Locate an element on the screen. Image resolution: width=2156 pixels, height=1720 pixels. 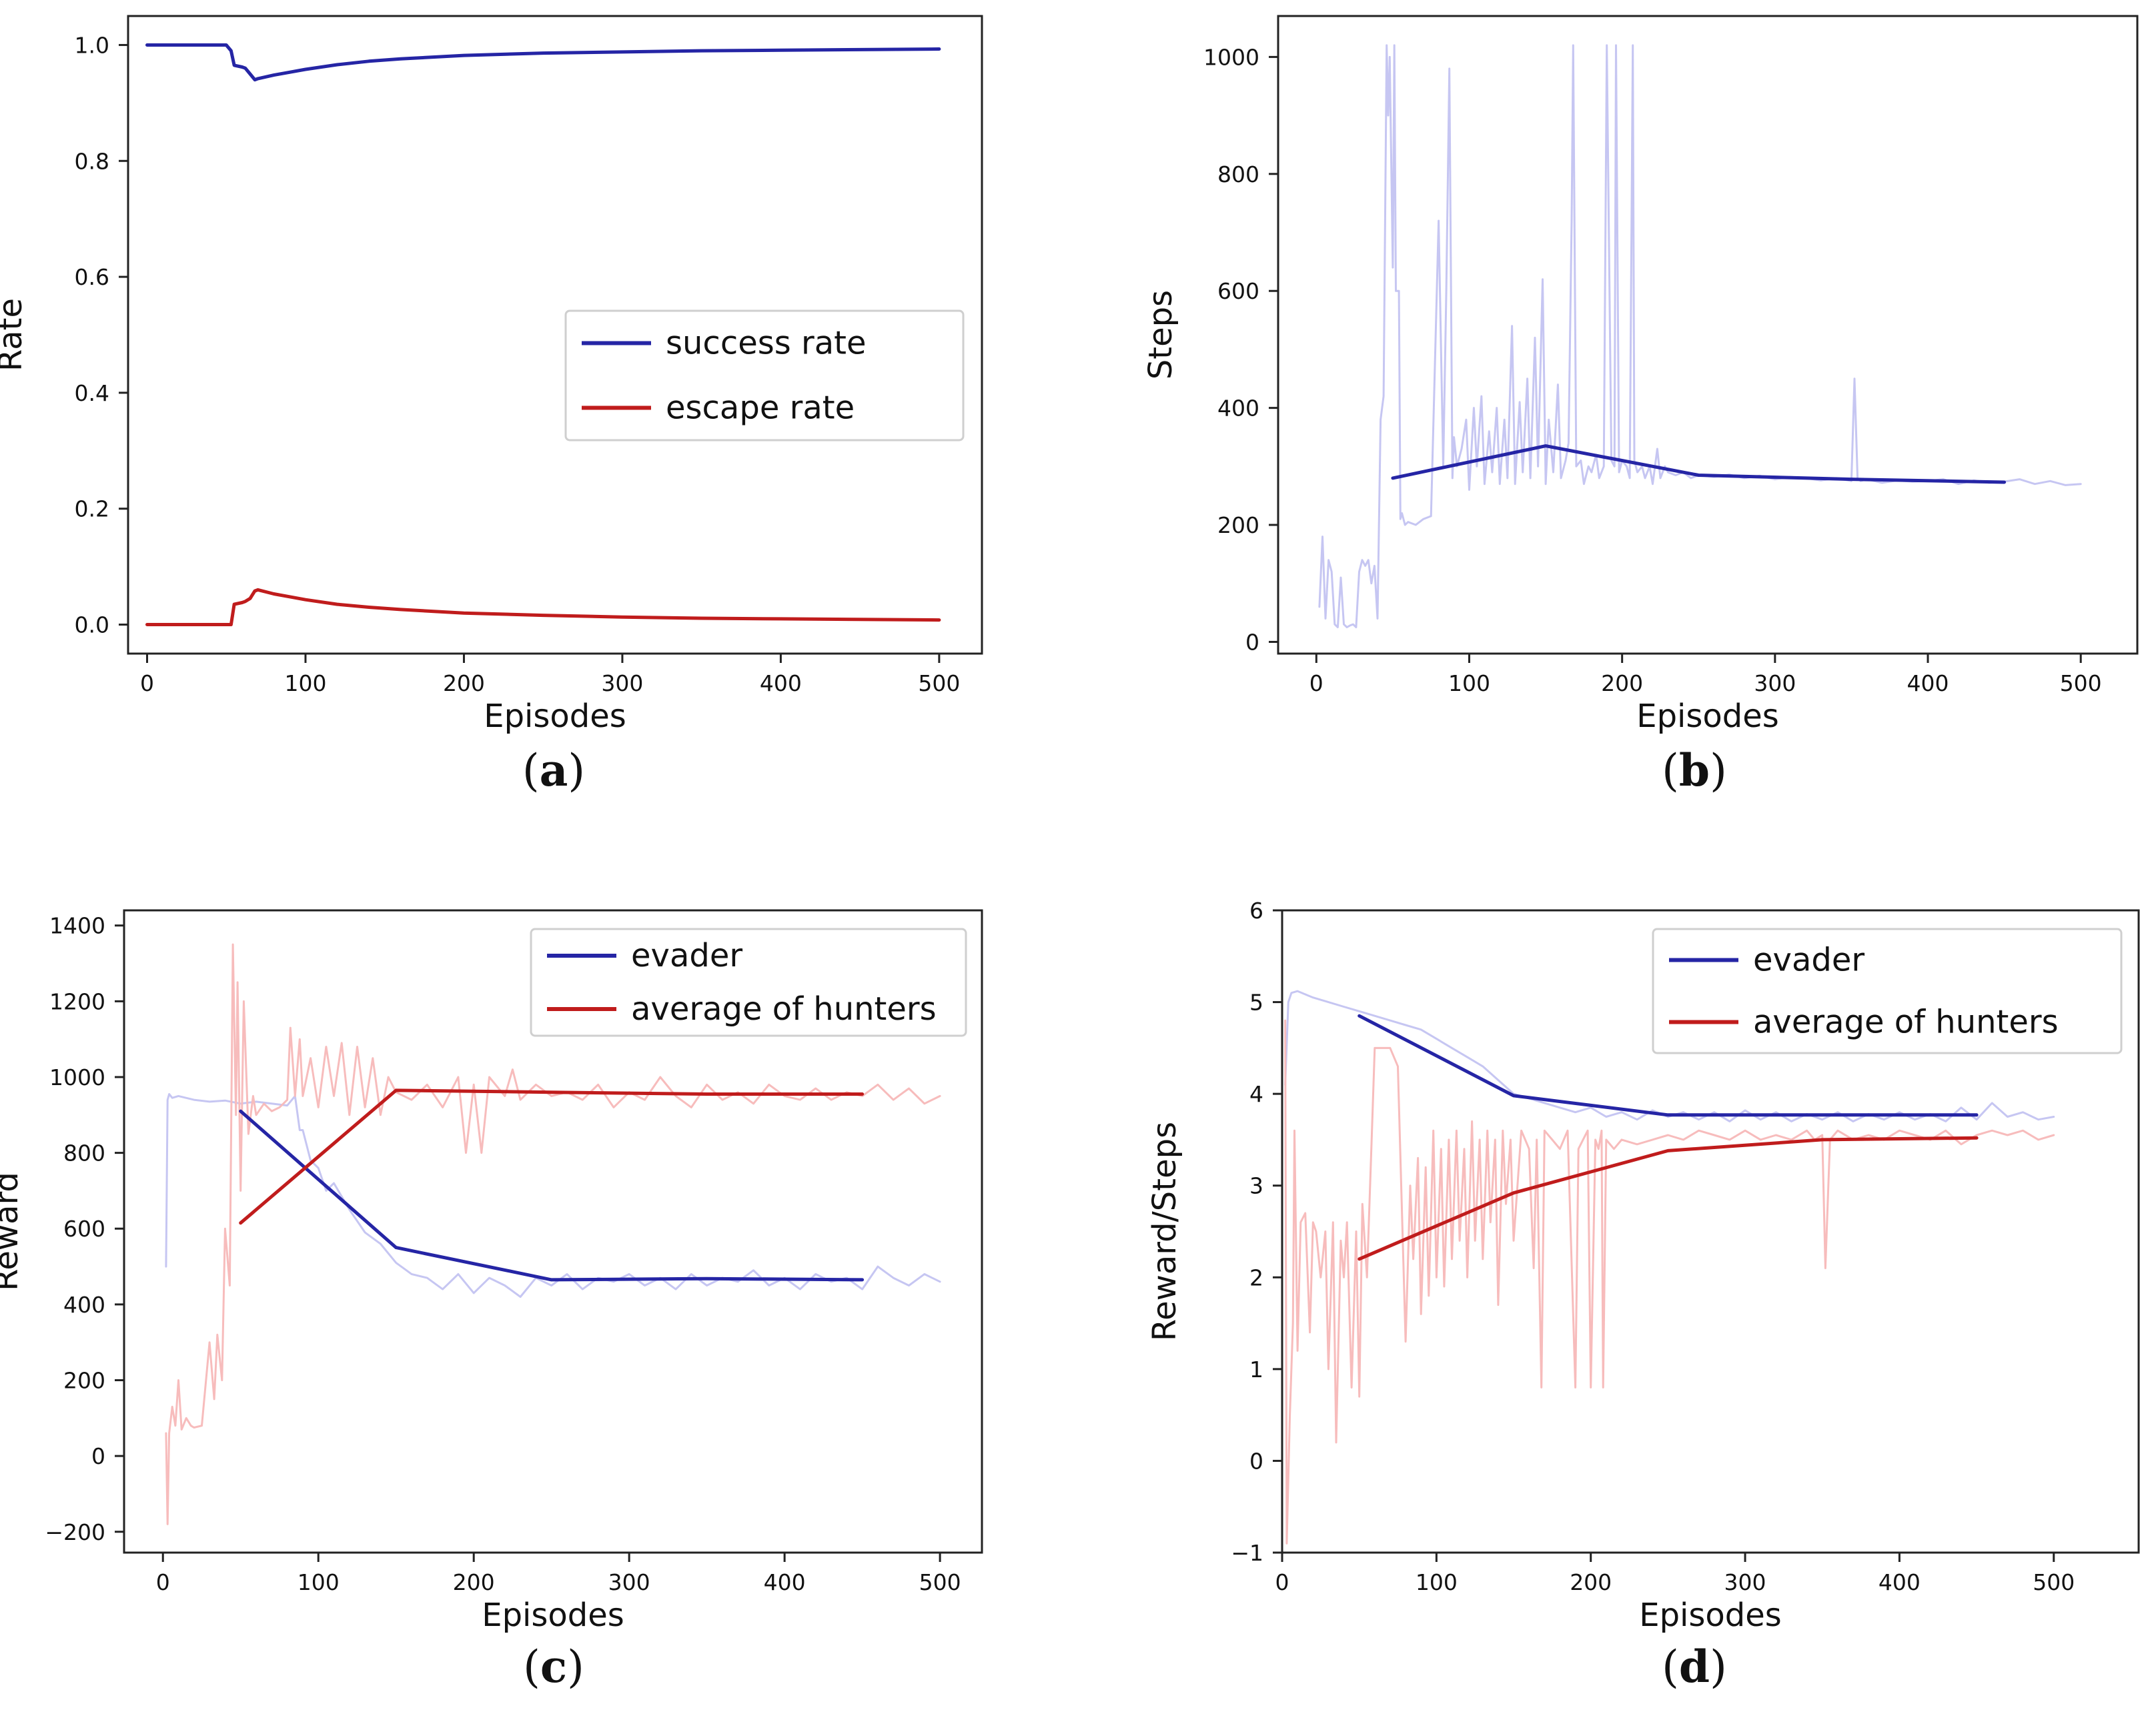
legend-label: success rate is located at coordinates (766, 343).